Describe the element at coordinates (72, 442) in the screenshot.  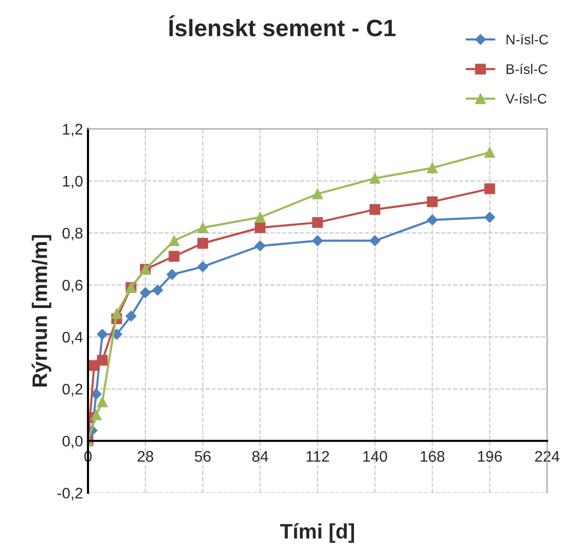
I see `y-tick-label: 0,0` at that location.